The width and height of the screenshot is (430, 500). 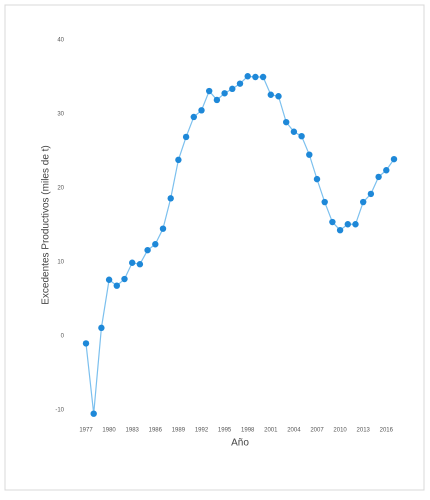 What do you see at coordinates (225, 431) in the screenshot?
I see `x-tick-label: 1995` at bounding box center [225, 431].